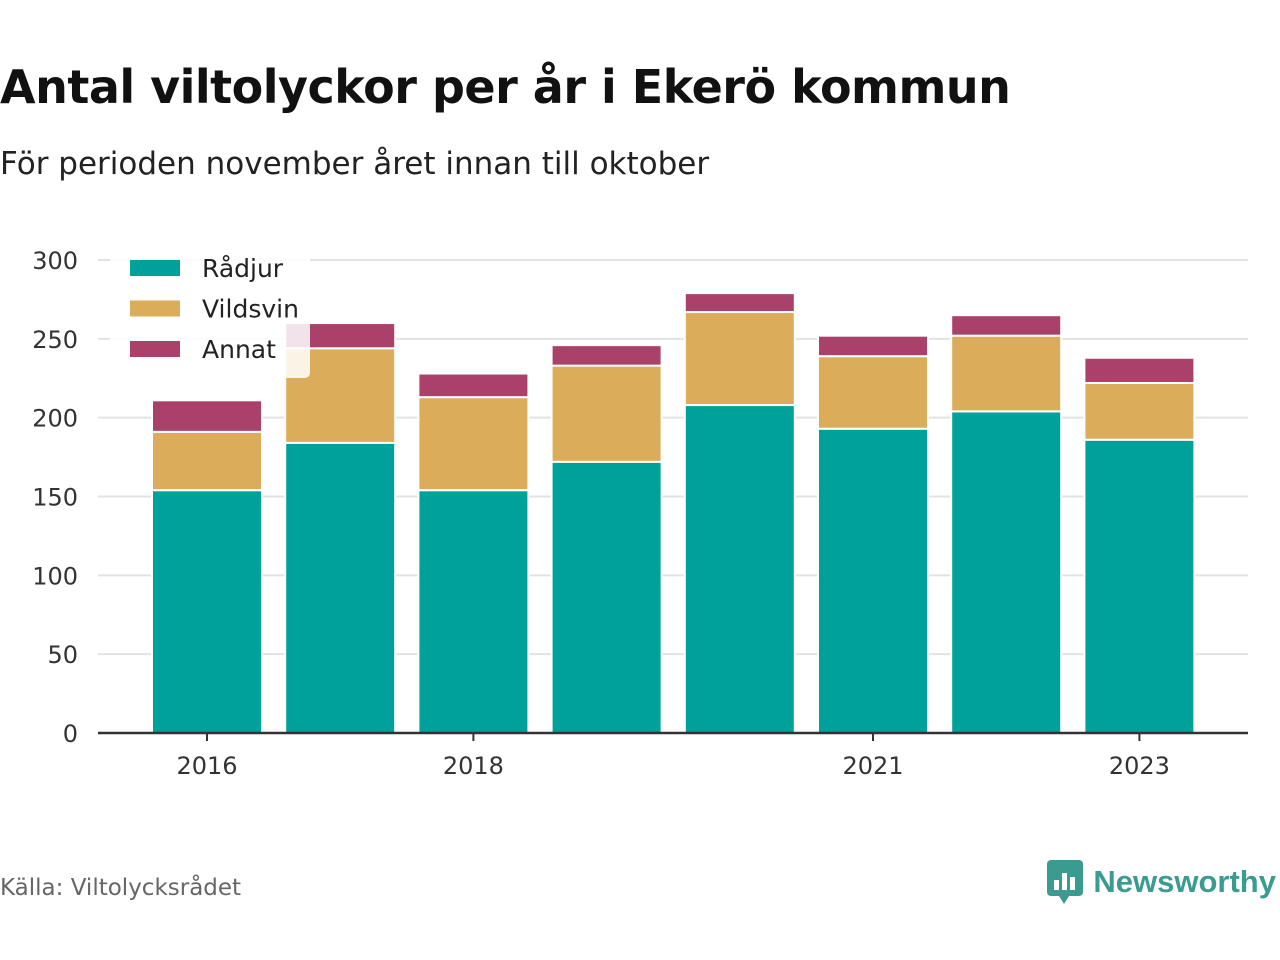 This screenshot has height=960, width=1280. What do you see at coordinates (872, 766) in the screenshot?
I see `x-tick-label: 2021` at bounding box center [872, 766].